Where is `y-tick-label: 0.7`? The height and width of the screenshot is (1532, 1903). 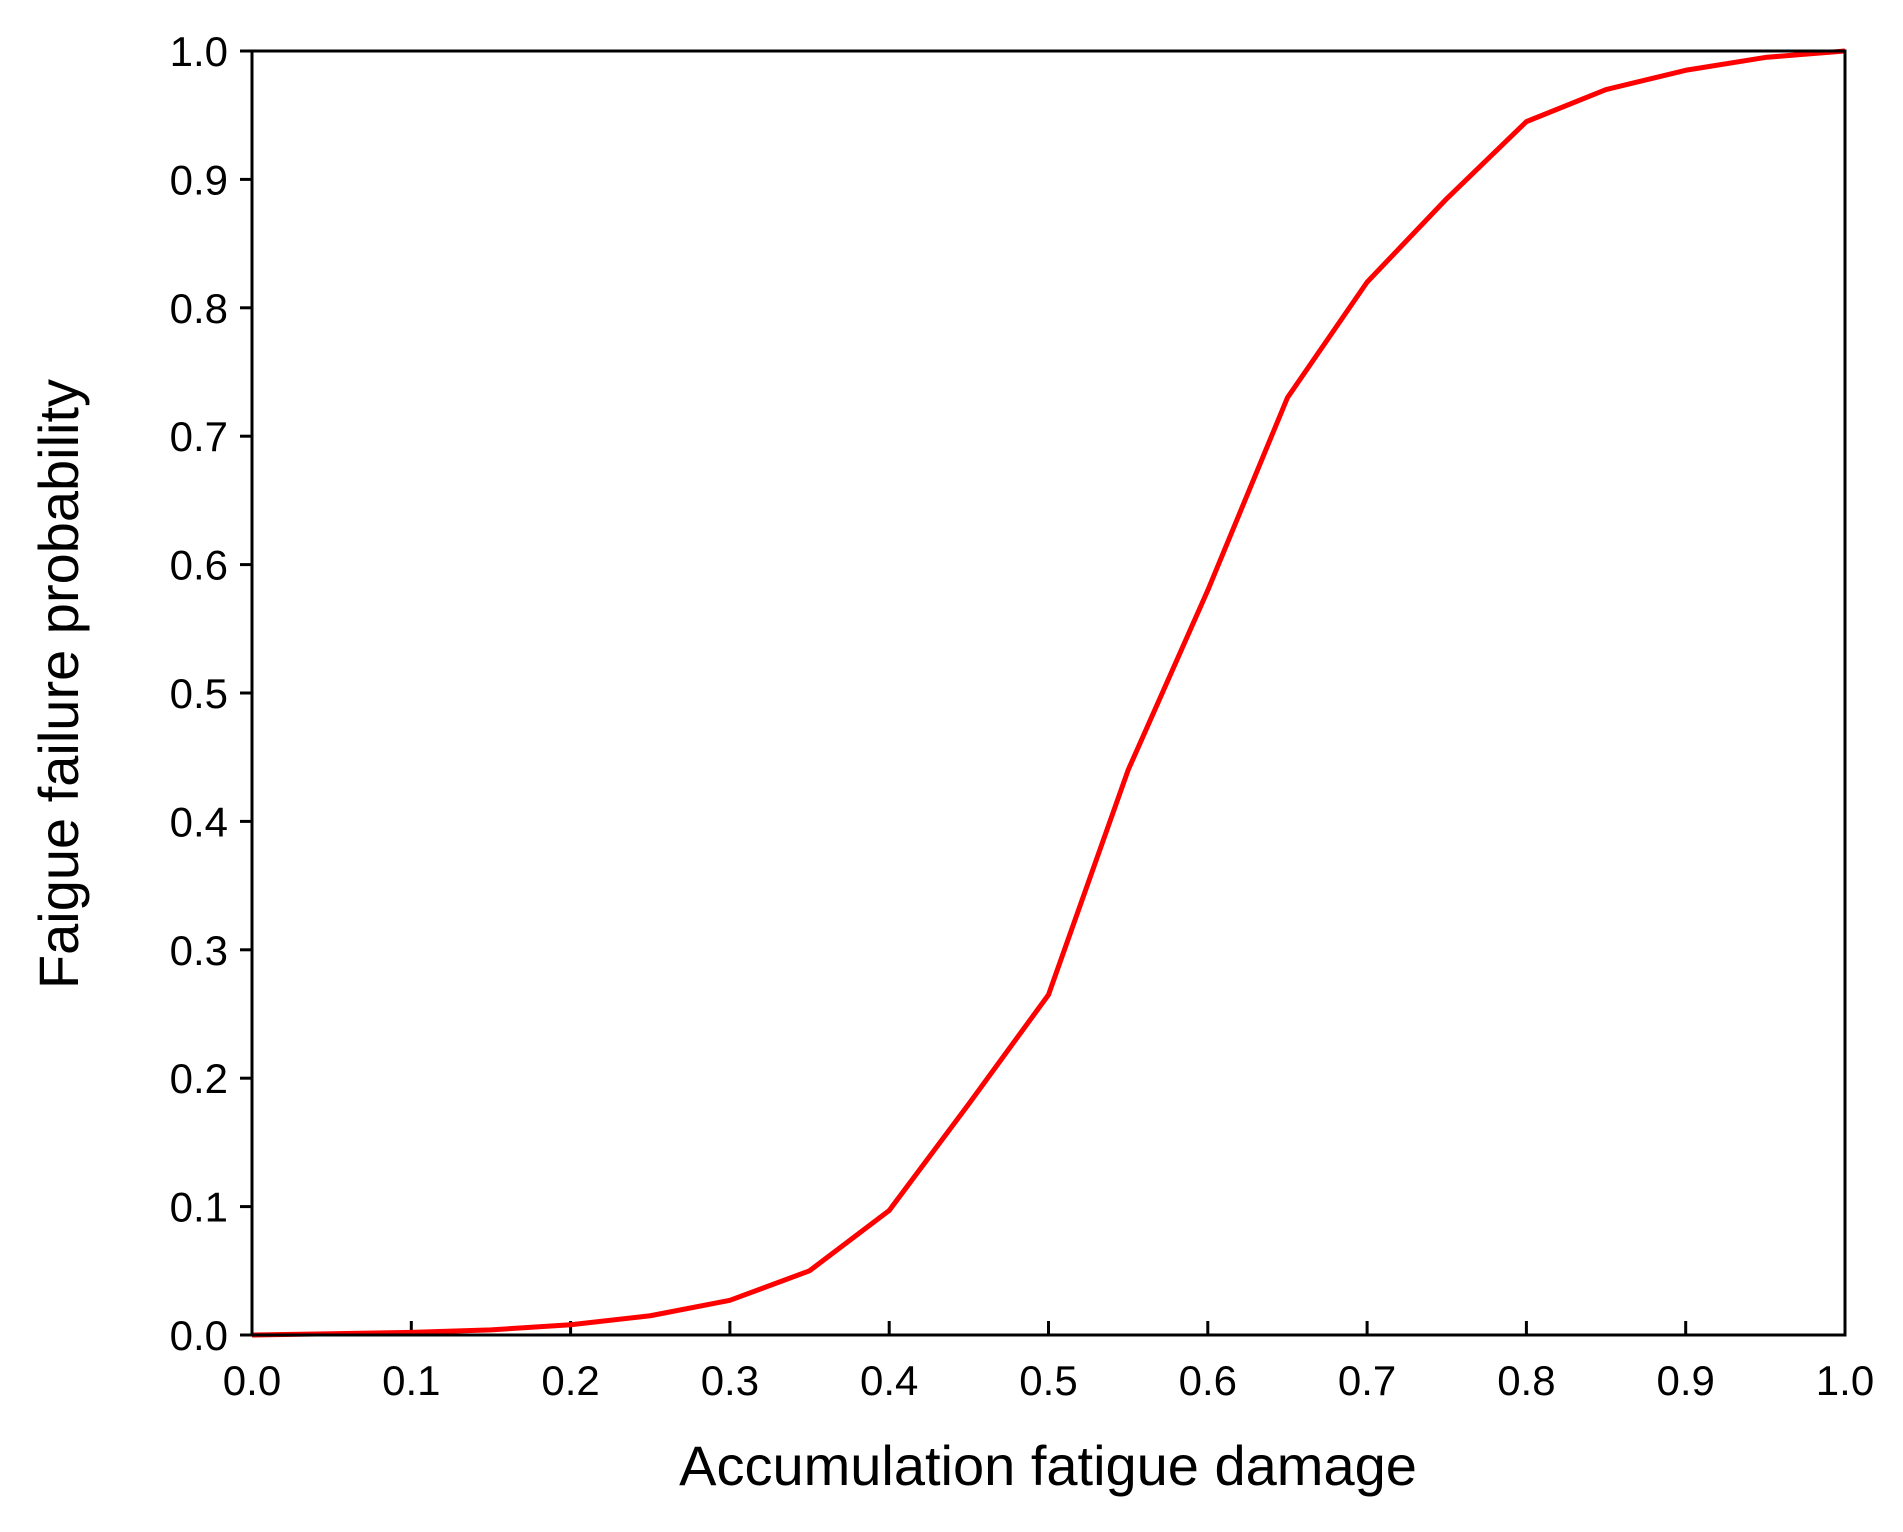
y-tick-label: 0.7 is located at coordinates (199, 436).